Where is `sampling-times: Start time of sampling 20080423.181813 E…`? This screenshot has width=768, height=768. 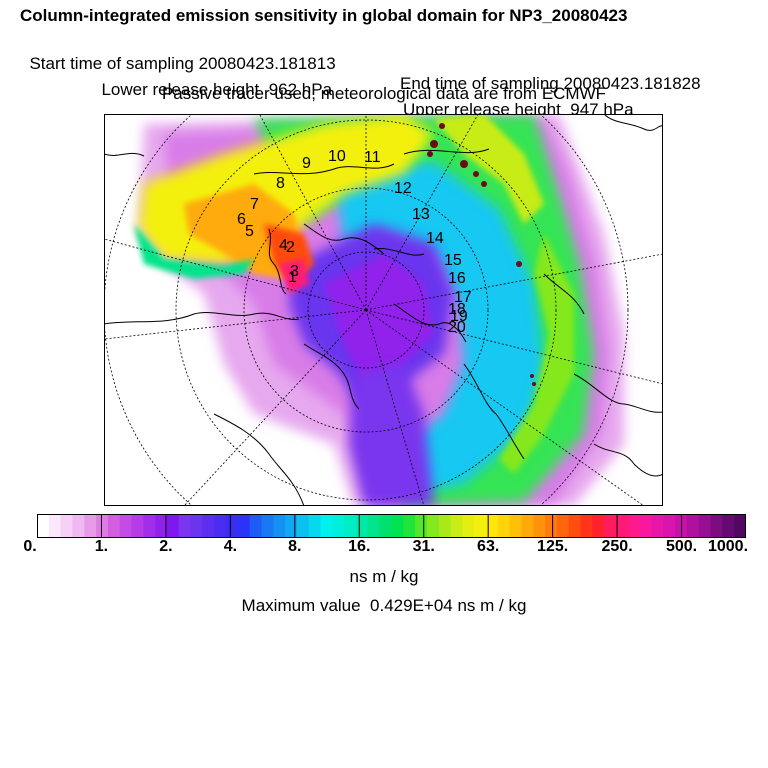
sampling-times: Start time of sampling 20080423.181813 E… is located at coordinates (394, 64).